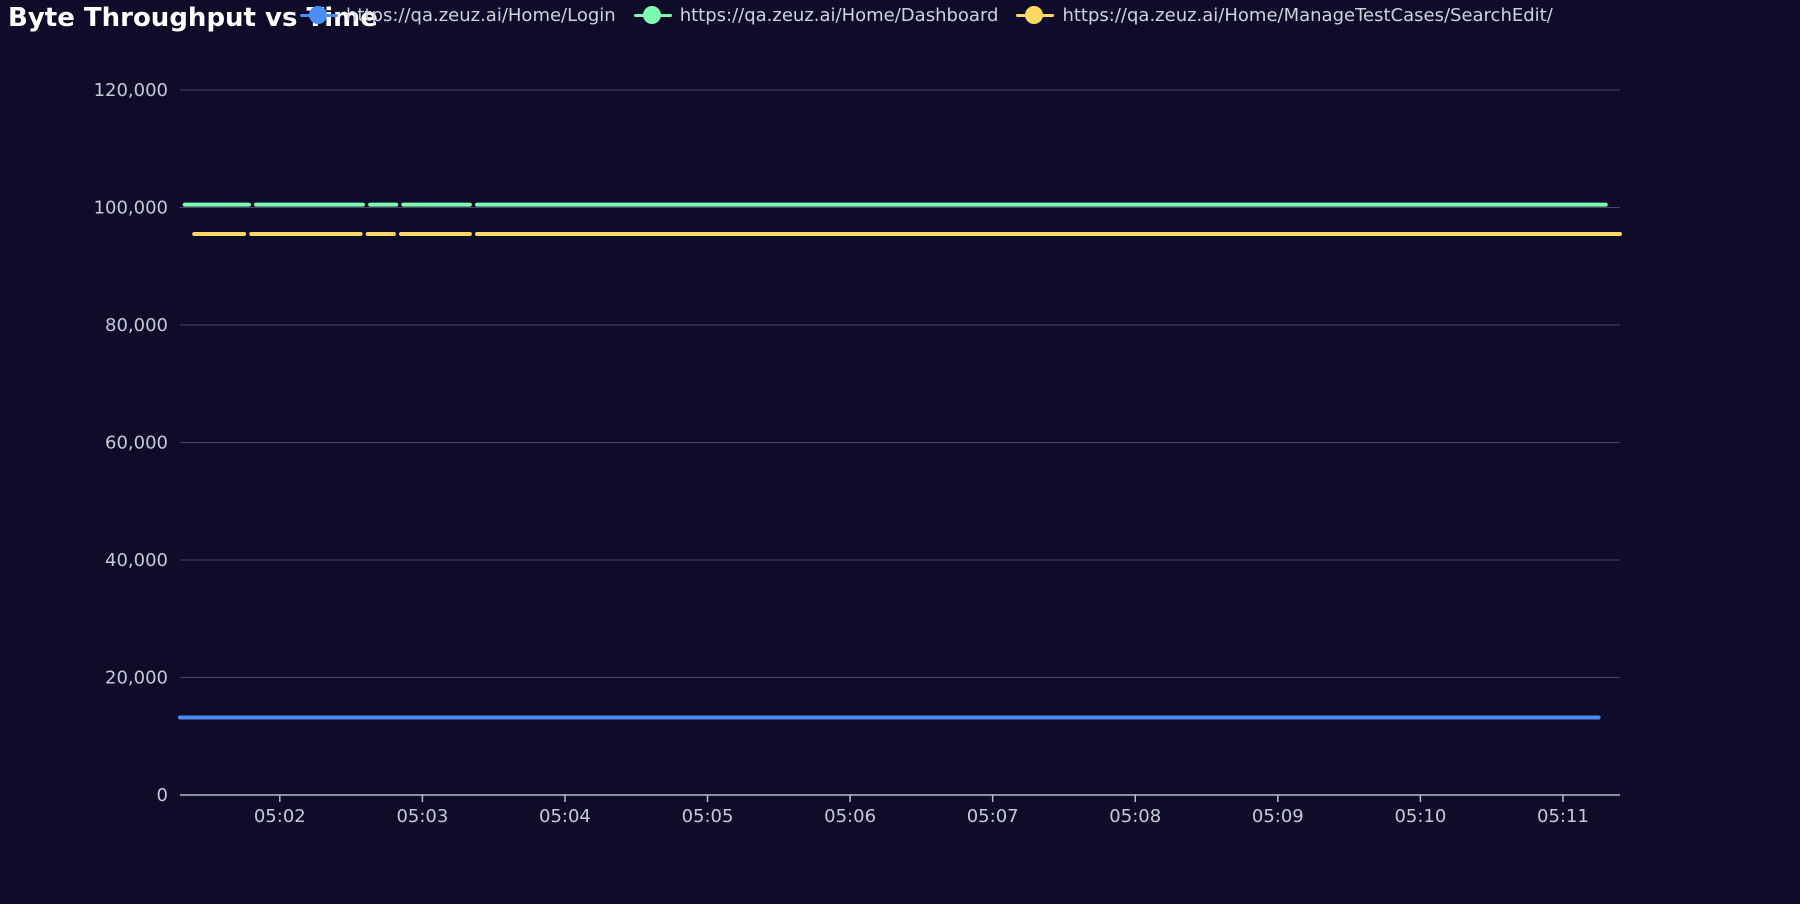 The width and height of the screenshot is (1800, 904). I want to click on legend-label: https://qa.zeuz.ai/Home/Login, so click(481, 15).